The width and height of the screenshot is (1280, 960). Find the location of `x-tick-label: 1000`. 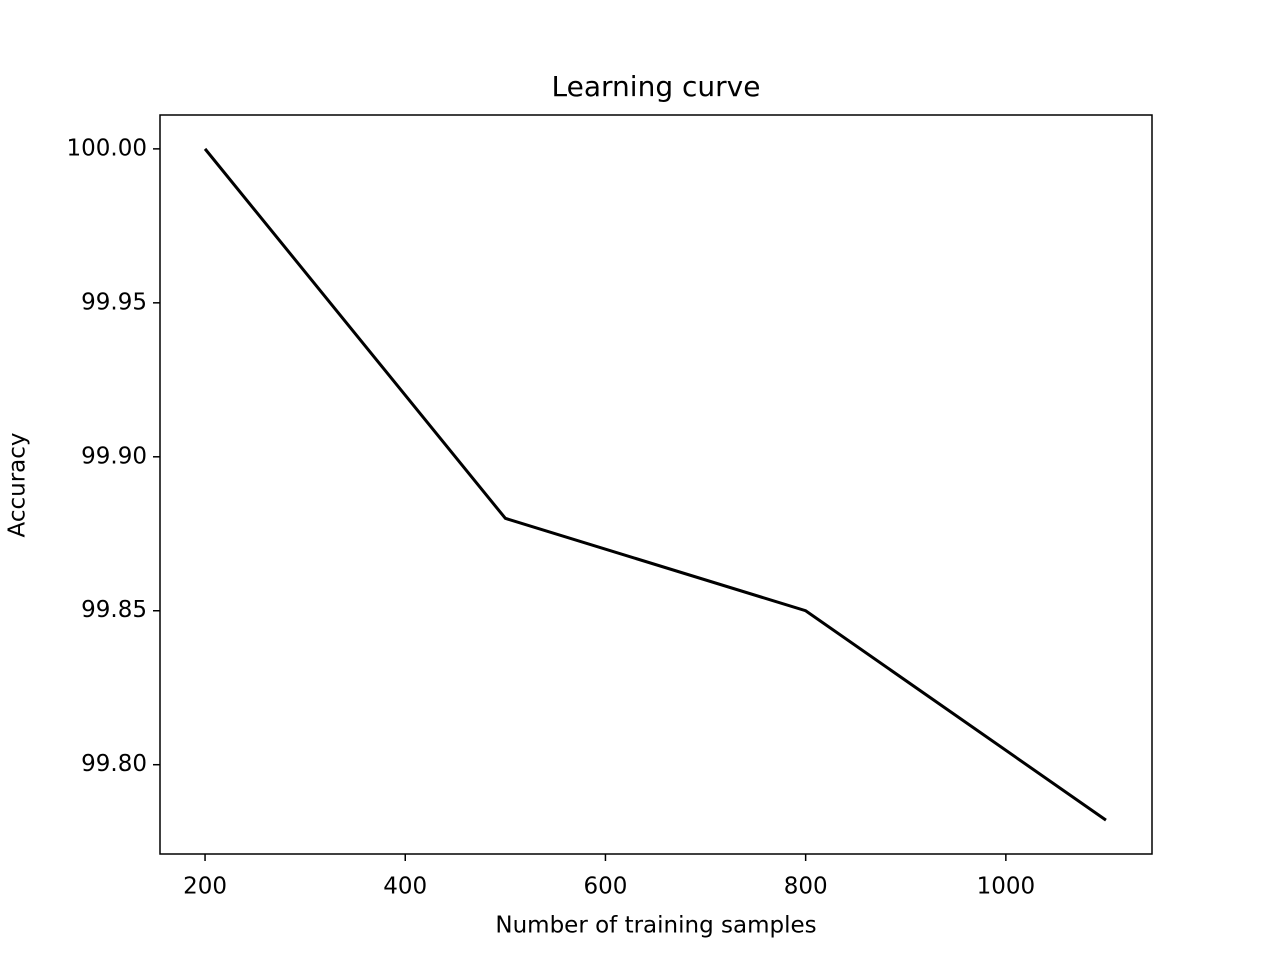

x-tick-label: 1000 is located at coordinates (1006, 887).